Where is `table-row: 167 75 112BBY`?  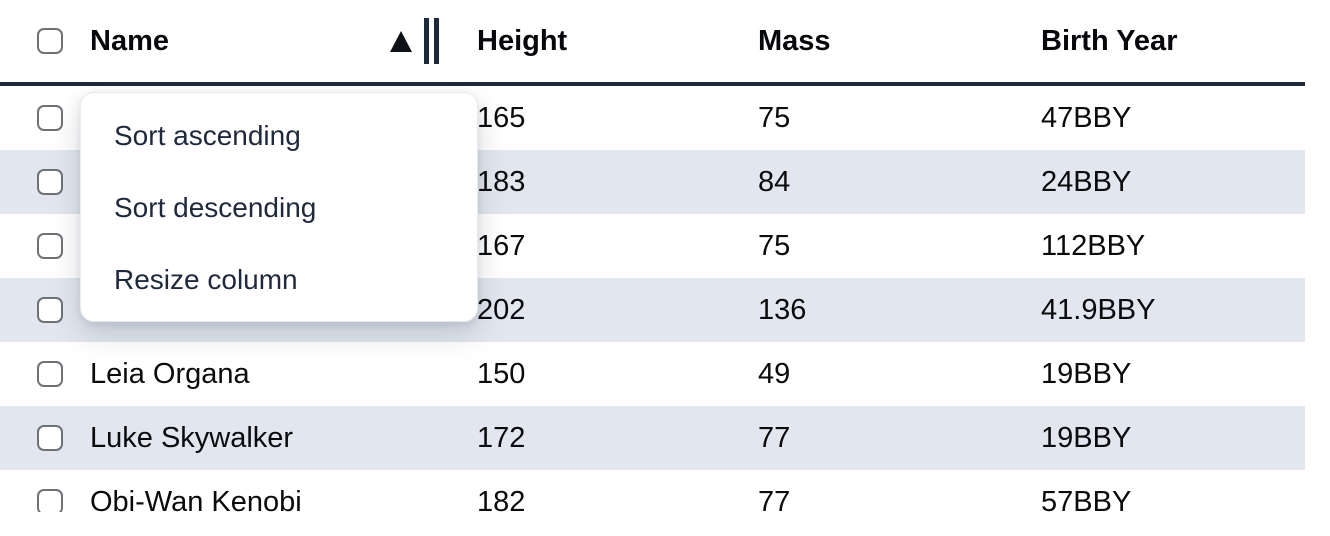
table-row: 167 75 112BBY is located at coordinates (652, 246).